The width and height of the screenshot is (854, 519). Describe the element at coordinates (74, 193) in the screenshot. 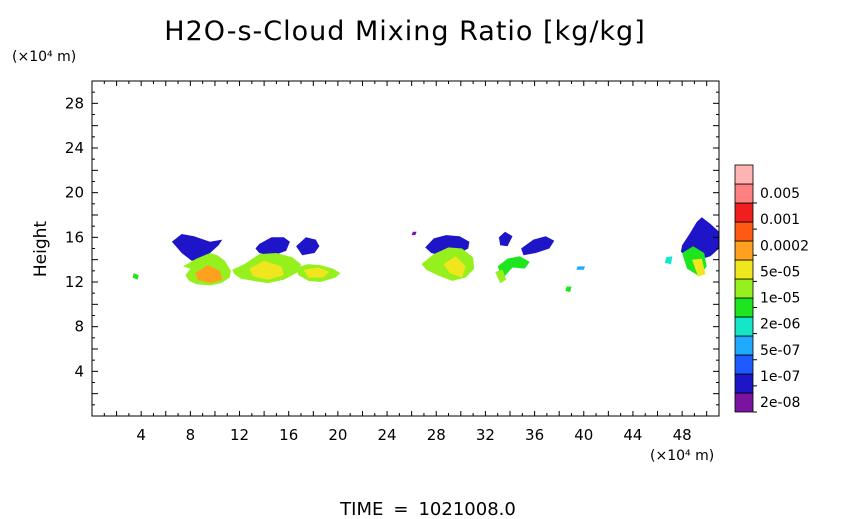

I see `y-tick-label: 20` at that location.